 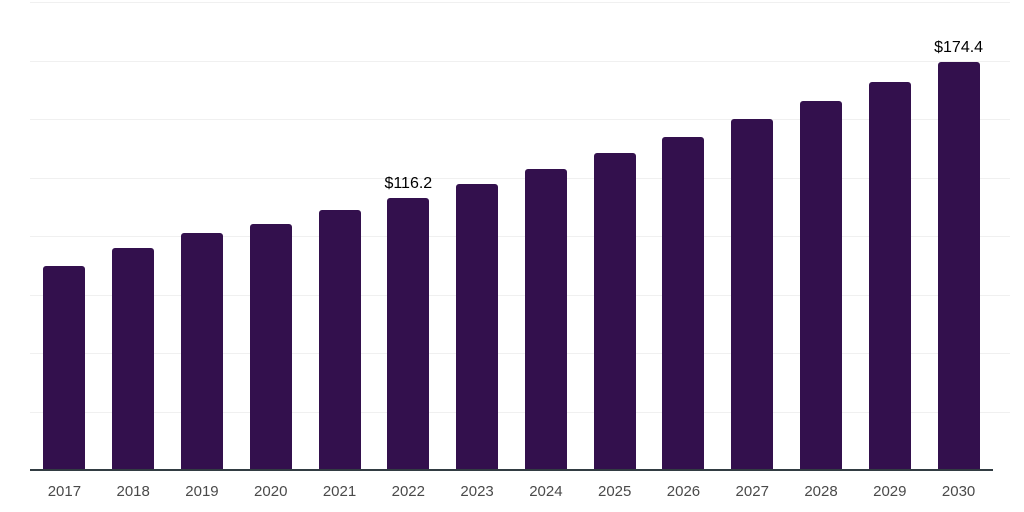 What do you see at coordinates (545, 319) in the screenshot?
I see `bar-2024` at bounding box center [545, 319].